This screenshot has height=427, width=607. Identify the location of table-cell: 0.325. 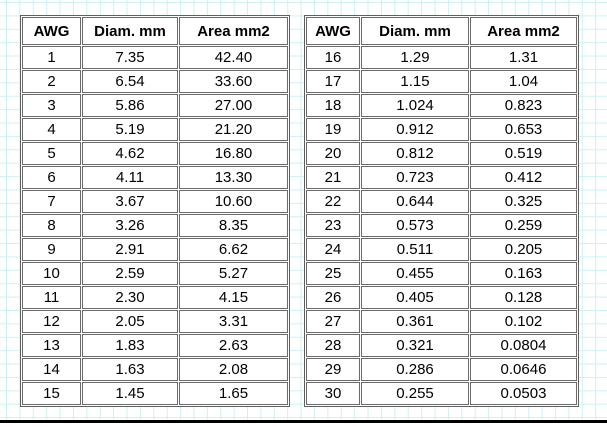
(523, 201).